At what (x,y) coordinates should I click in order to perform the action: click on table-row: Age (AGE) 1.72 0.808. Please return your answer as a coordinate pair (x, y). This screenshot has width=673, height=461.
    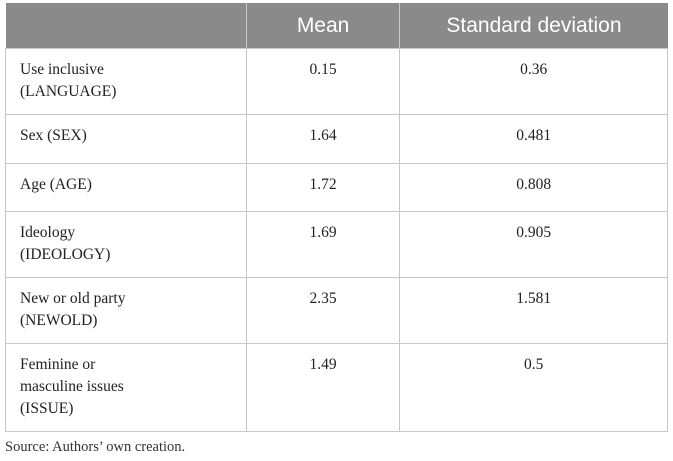
    Looking at the image, I should click on (336, 187).